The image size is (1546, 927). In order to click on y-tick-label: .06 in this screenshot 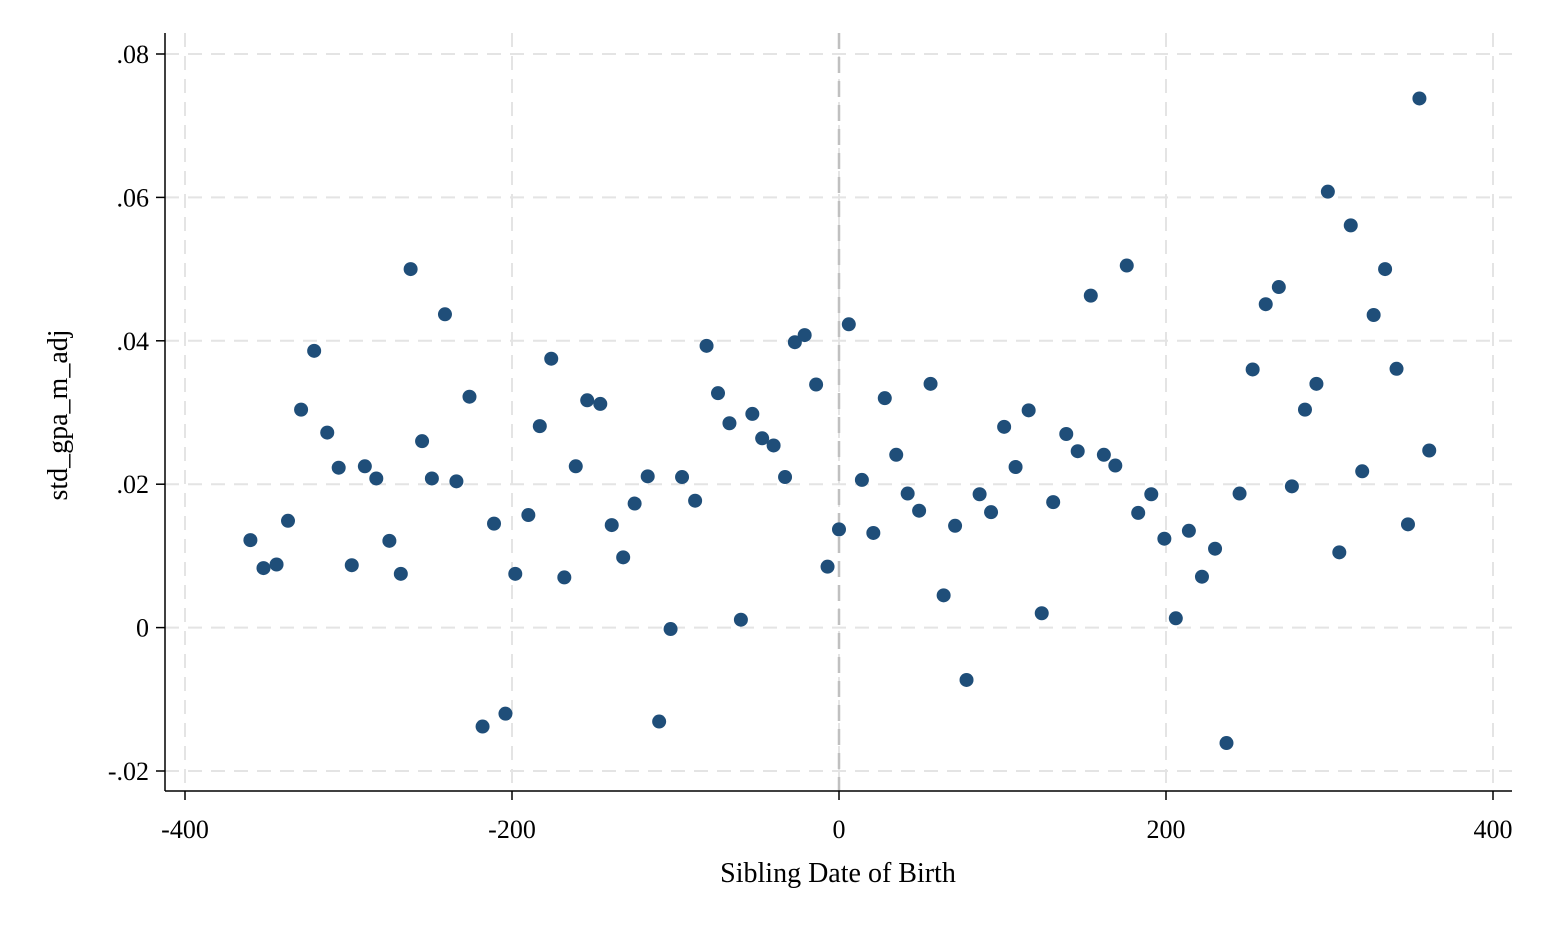, I will do `click(133, 197)`.